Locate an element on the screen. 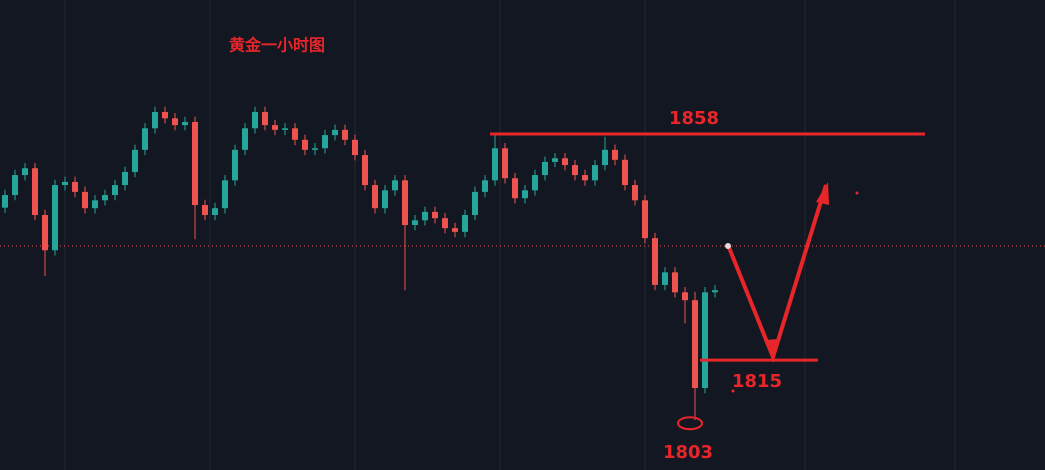 This screenshot has height=470, width=1045. low-marker is located at coordinates (690, 423).